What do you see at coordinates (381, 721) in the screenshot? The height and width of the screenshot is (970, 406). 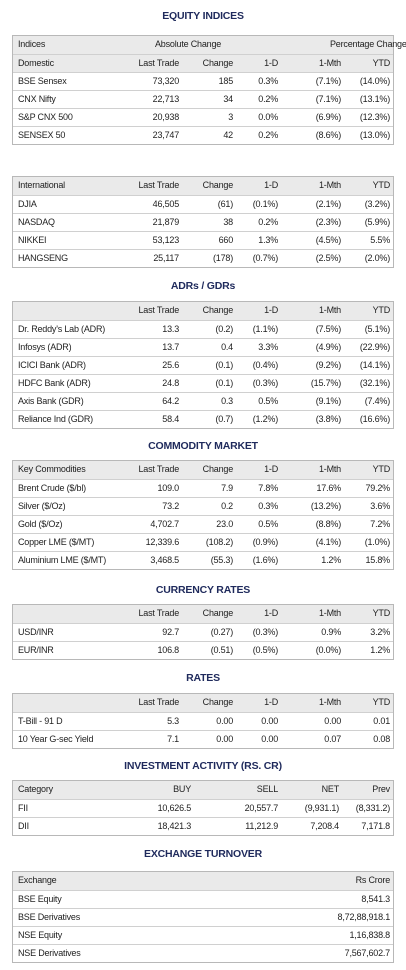 I see `data-cell: 0.01` at bounding box center [381, 721].